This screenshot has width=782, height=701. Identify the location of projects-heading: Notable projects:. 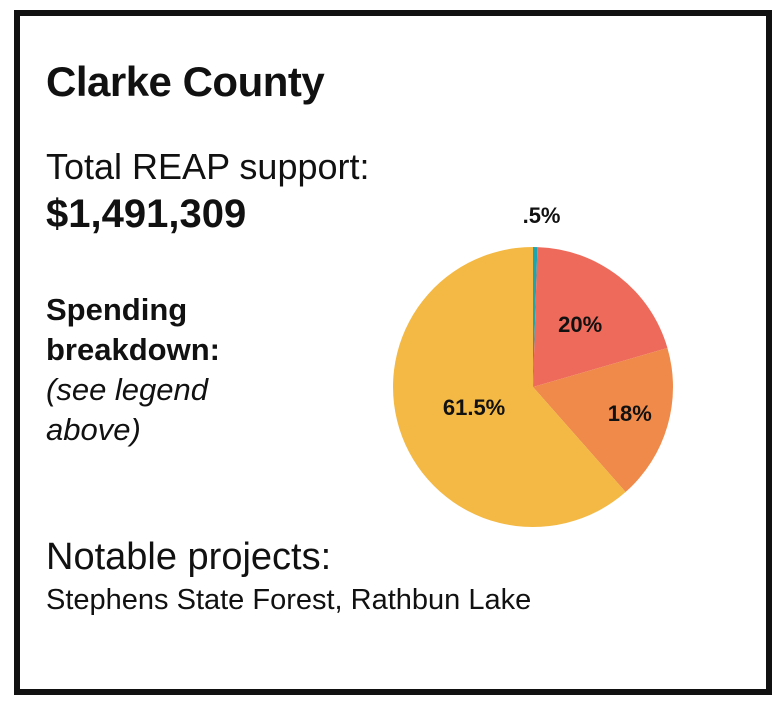
(189, 557).